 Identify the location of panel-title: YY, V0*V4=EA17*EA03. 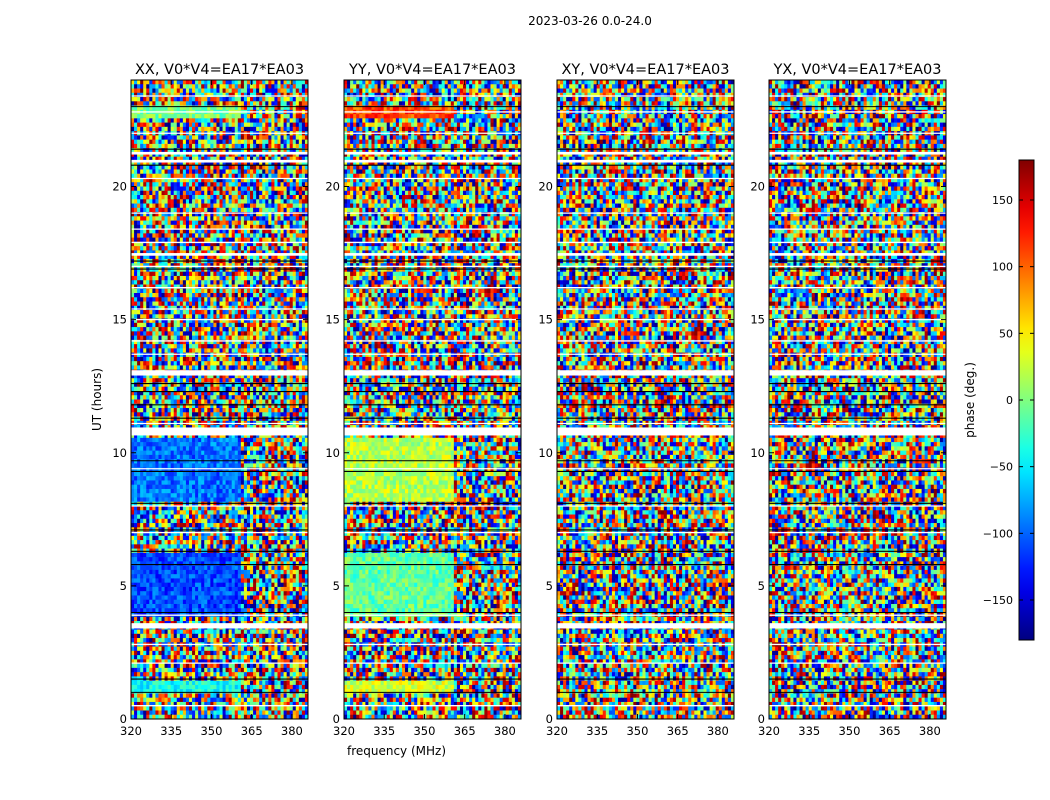
(432, 70).